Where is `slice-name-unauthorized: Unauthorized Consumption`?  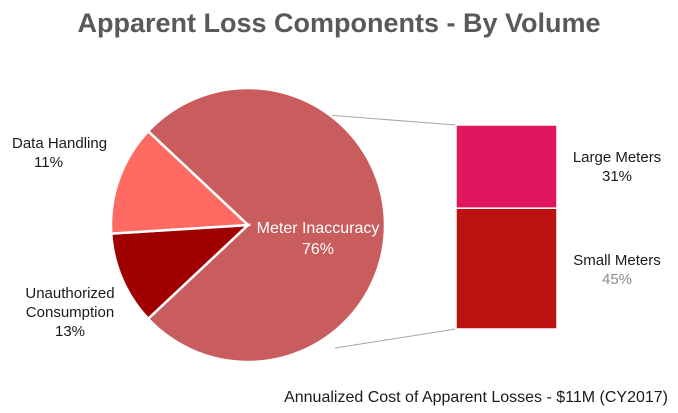 slice-name-unauthorized: Unauthorized Consumption is located at coordinates (70, 303).